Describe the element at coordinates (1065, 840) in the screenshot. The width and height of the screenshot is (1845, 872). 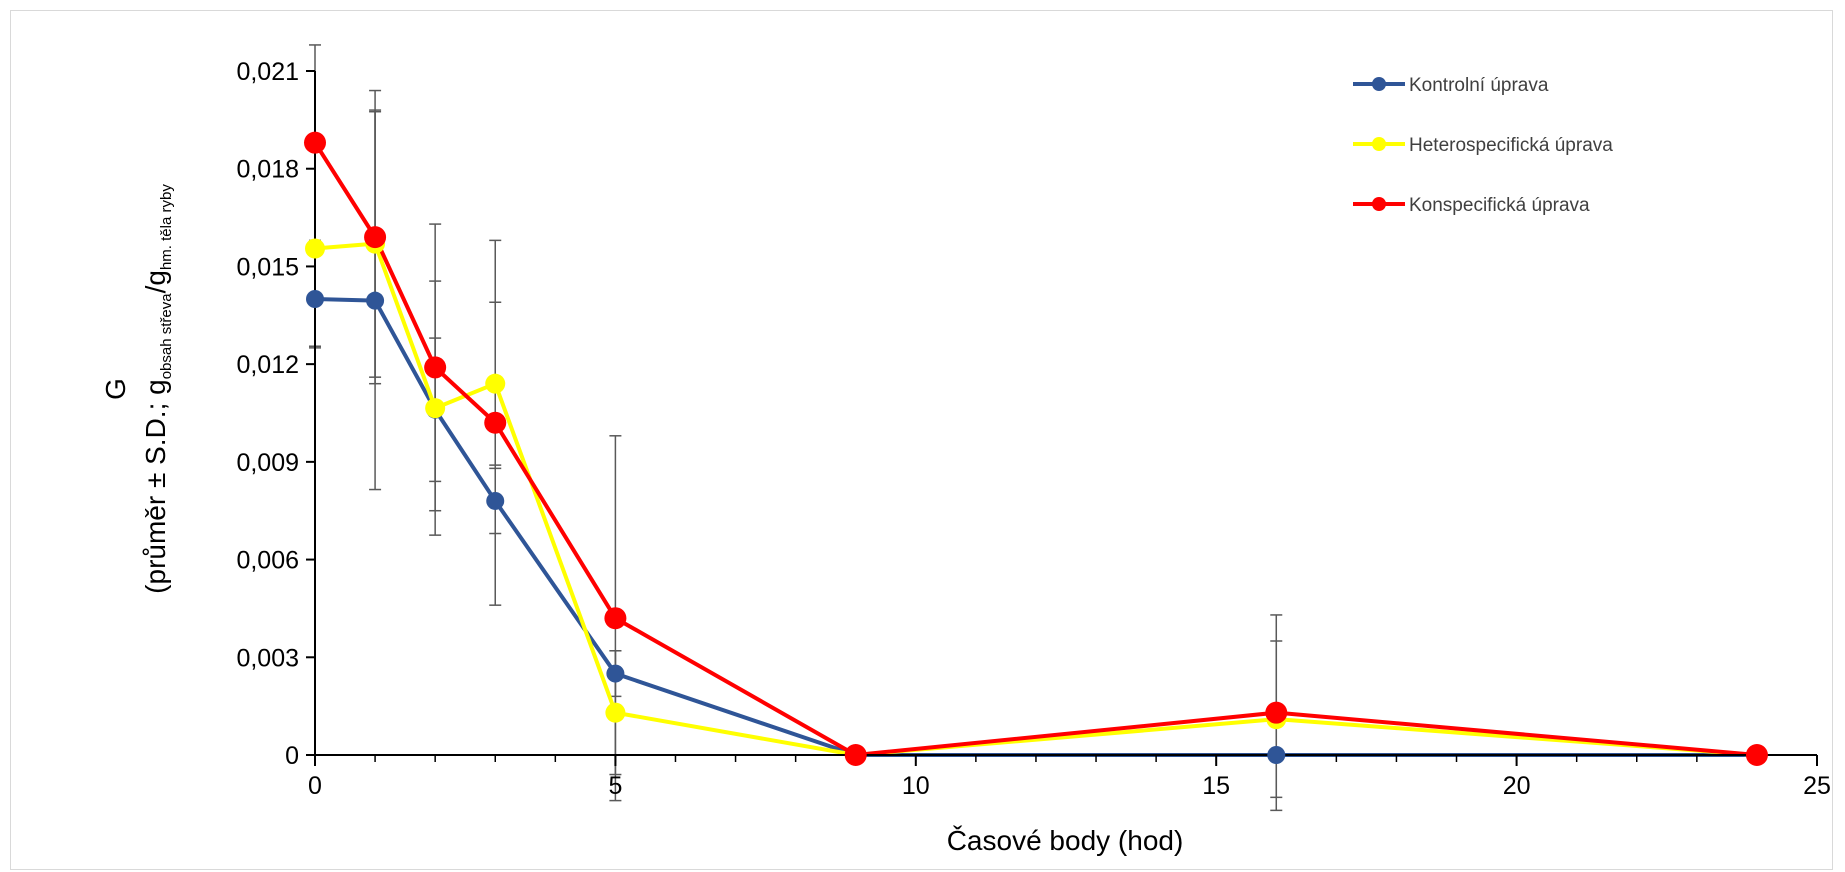
I see `x-axis-label: Časové body (hod)` at that location.